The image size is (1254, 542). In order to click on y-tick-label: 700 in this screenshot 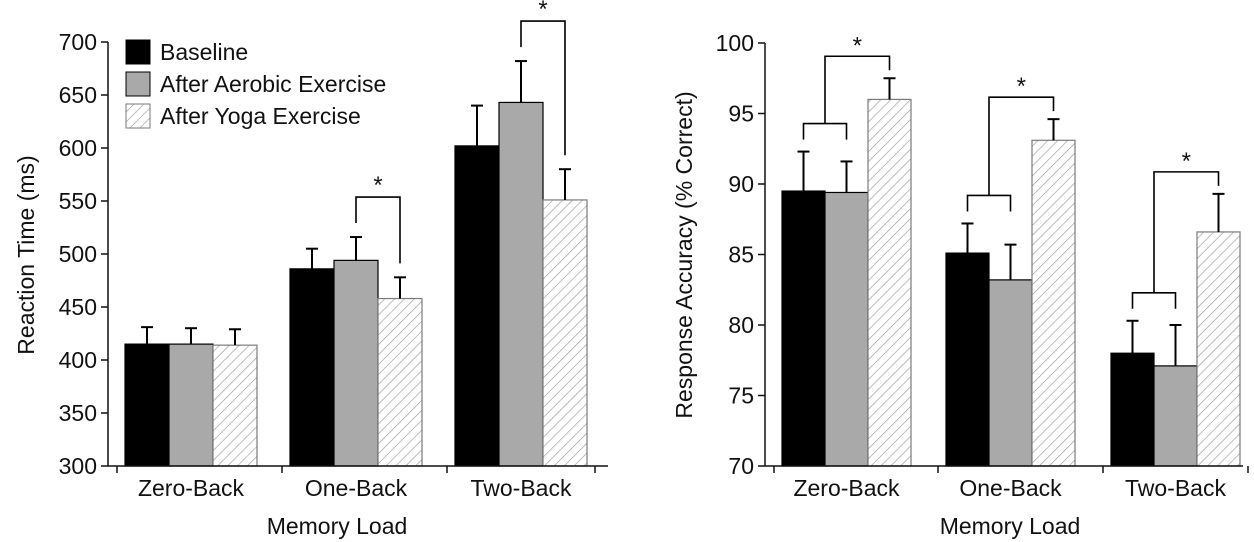, I will do `click(78, 42)`.